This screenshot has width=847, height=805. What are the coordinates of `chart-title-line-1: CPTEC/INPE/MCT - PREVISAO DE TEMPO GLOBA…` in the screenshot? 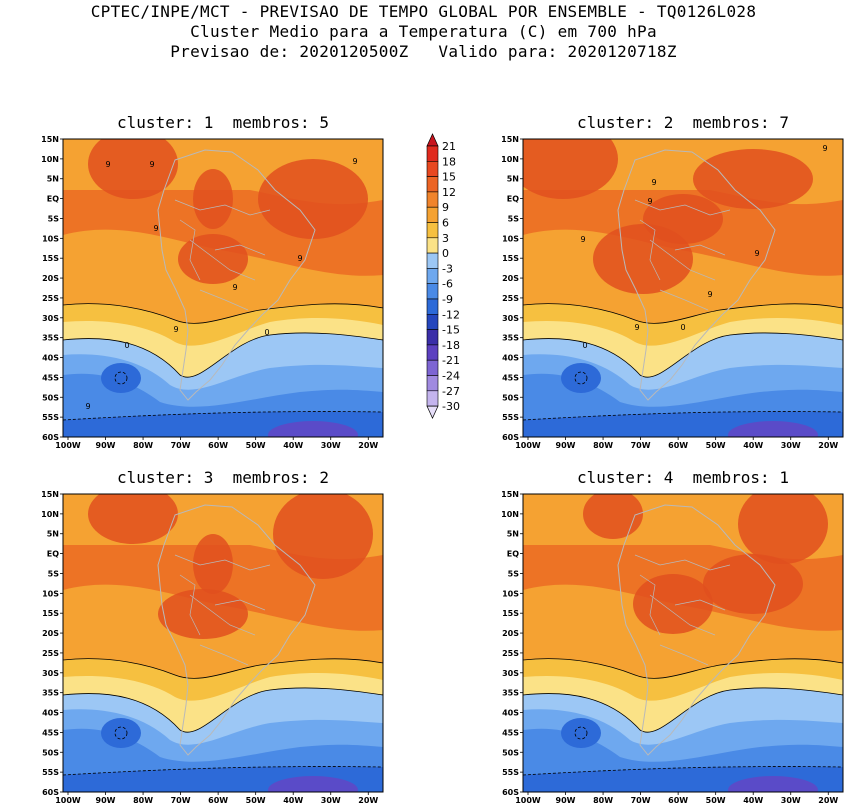 It's located at (423, 11).